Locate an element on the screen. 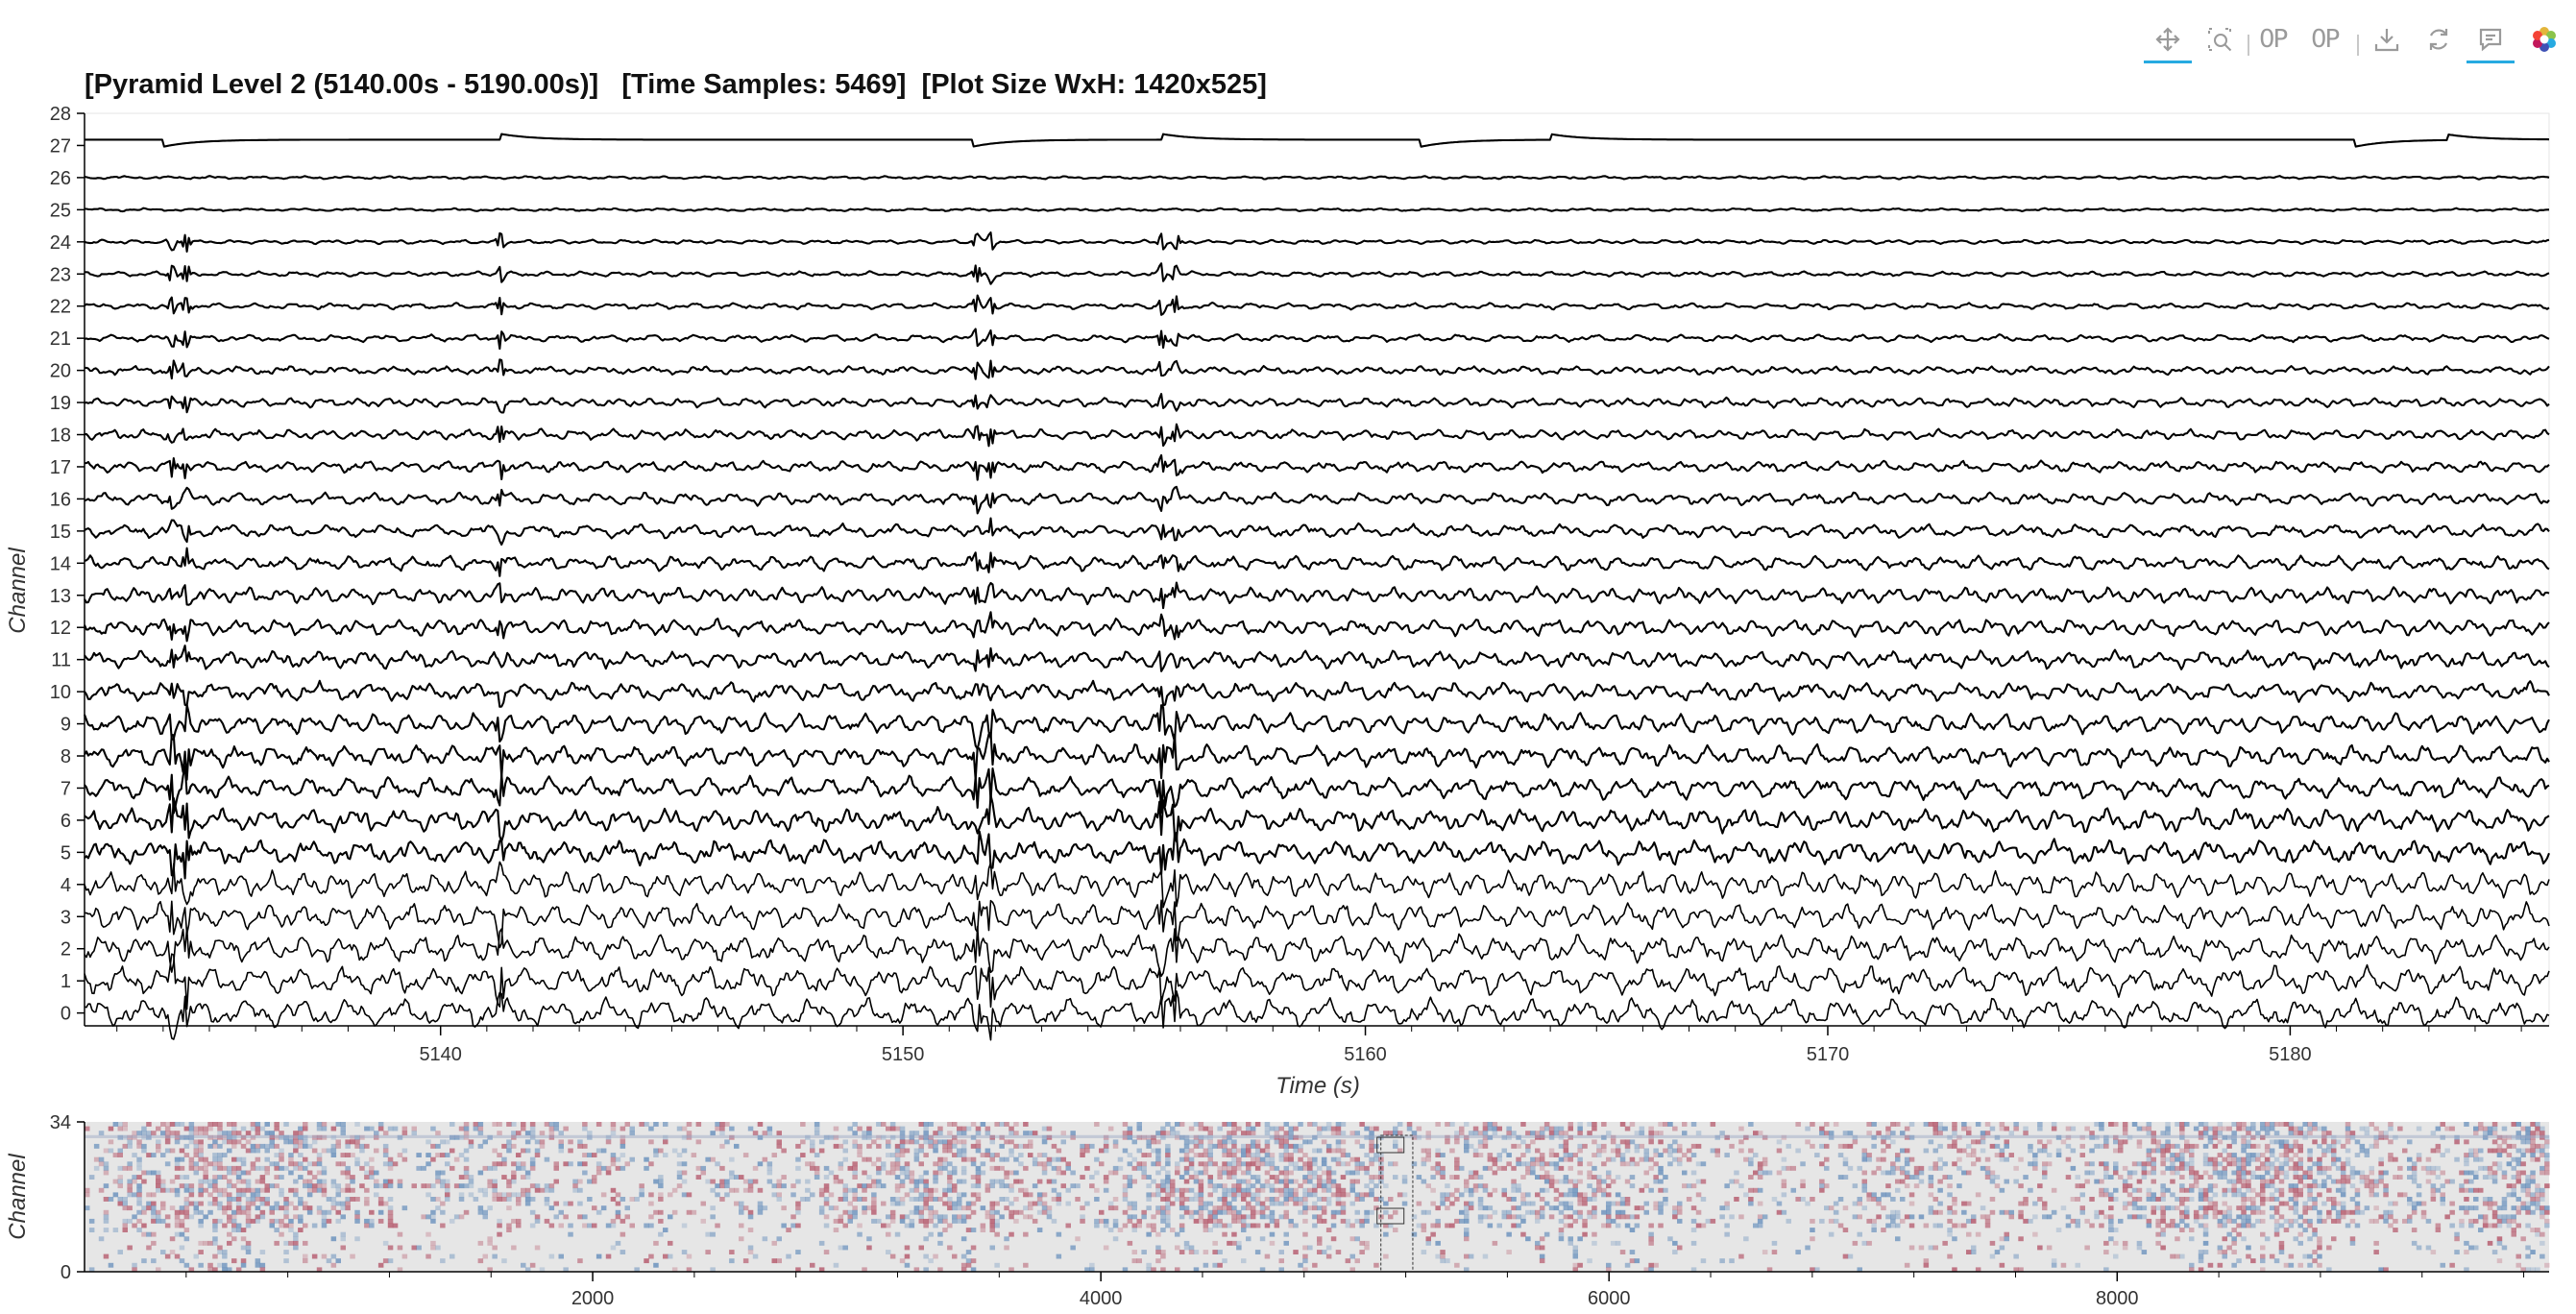  reset-tool-button is located at coordinates (2439, 40).